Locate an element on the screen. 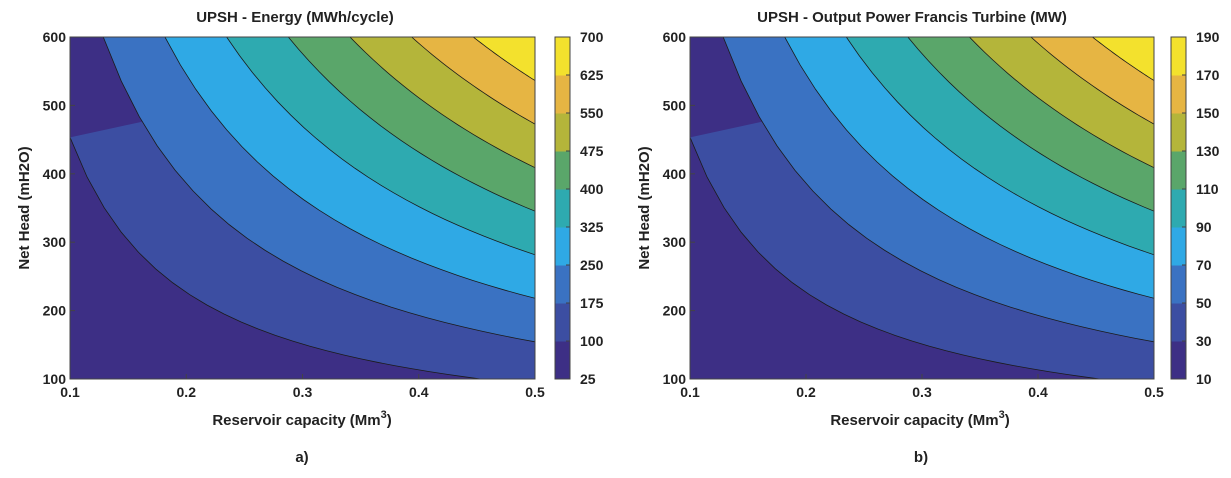  panel-a-colorbar-tick-label: 175 is located at coordinates (592, 303).